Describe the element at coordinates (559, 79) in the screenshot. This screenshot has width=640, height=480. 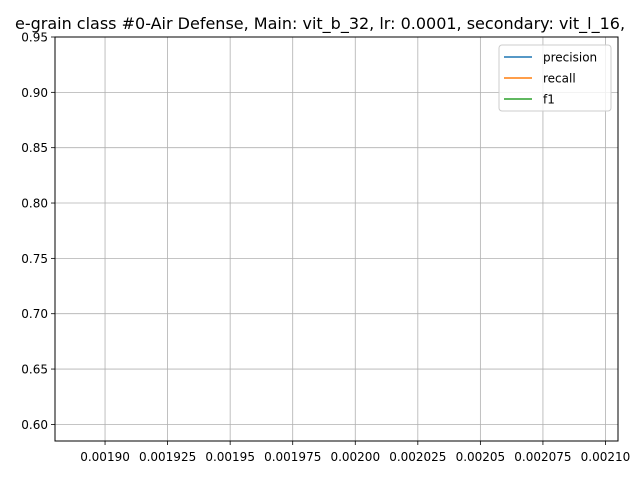
I see `legend-label: recall` at that location.